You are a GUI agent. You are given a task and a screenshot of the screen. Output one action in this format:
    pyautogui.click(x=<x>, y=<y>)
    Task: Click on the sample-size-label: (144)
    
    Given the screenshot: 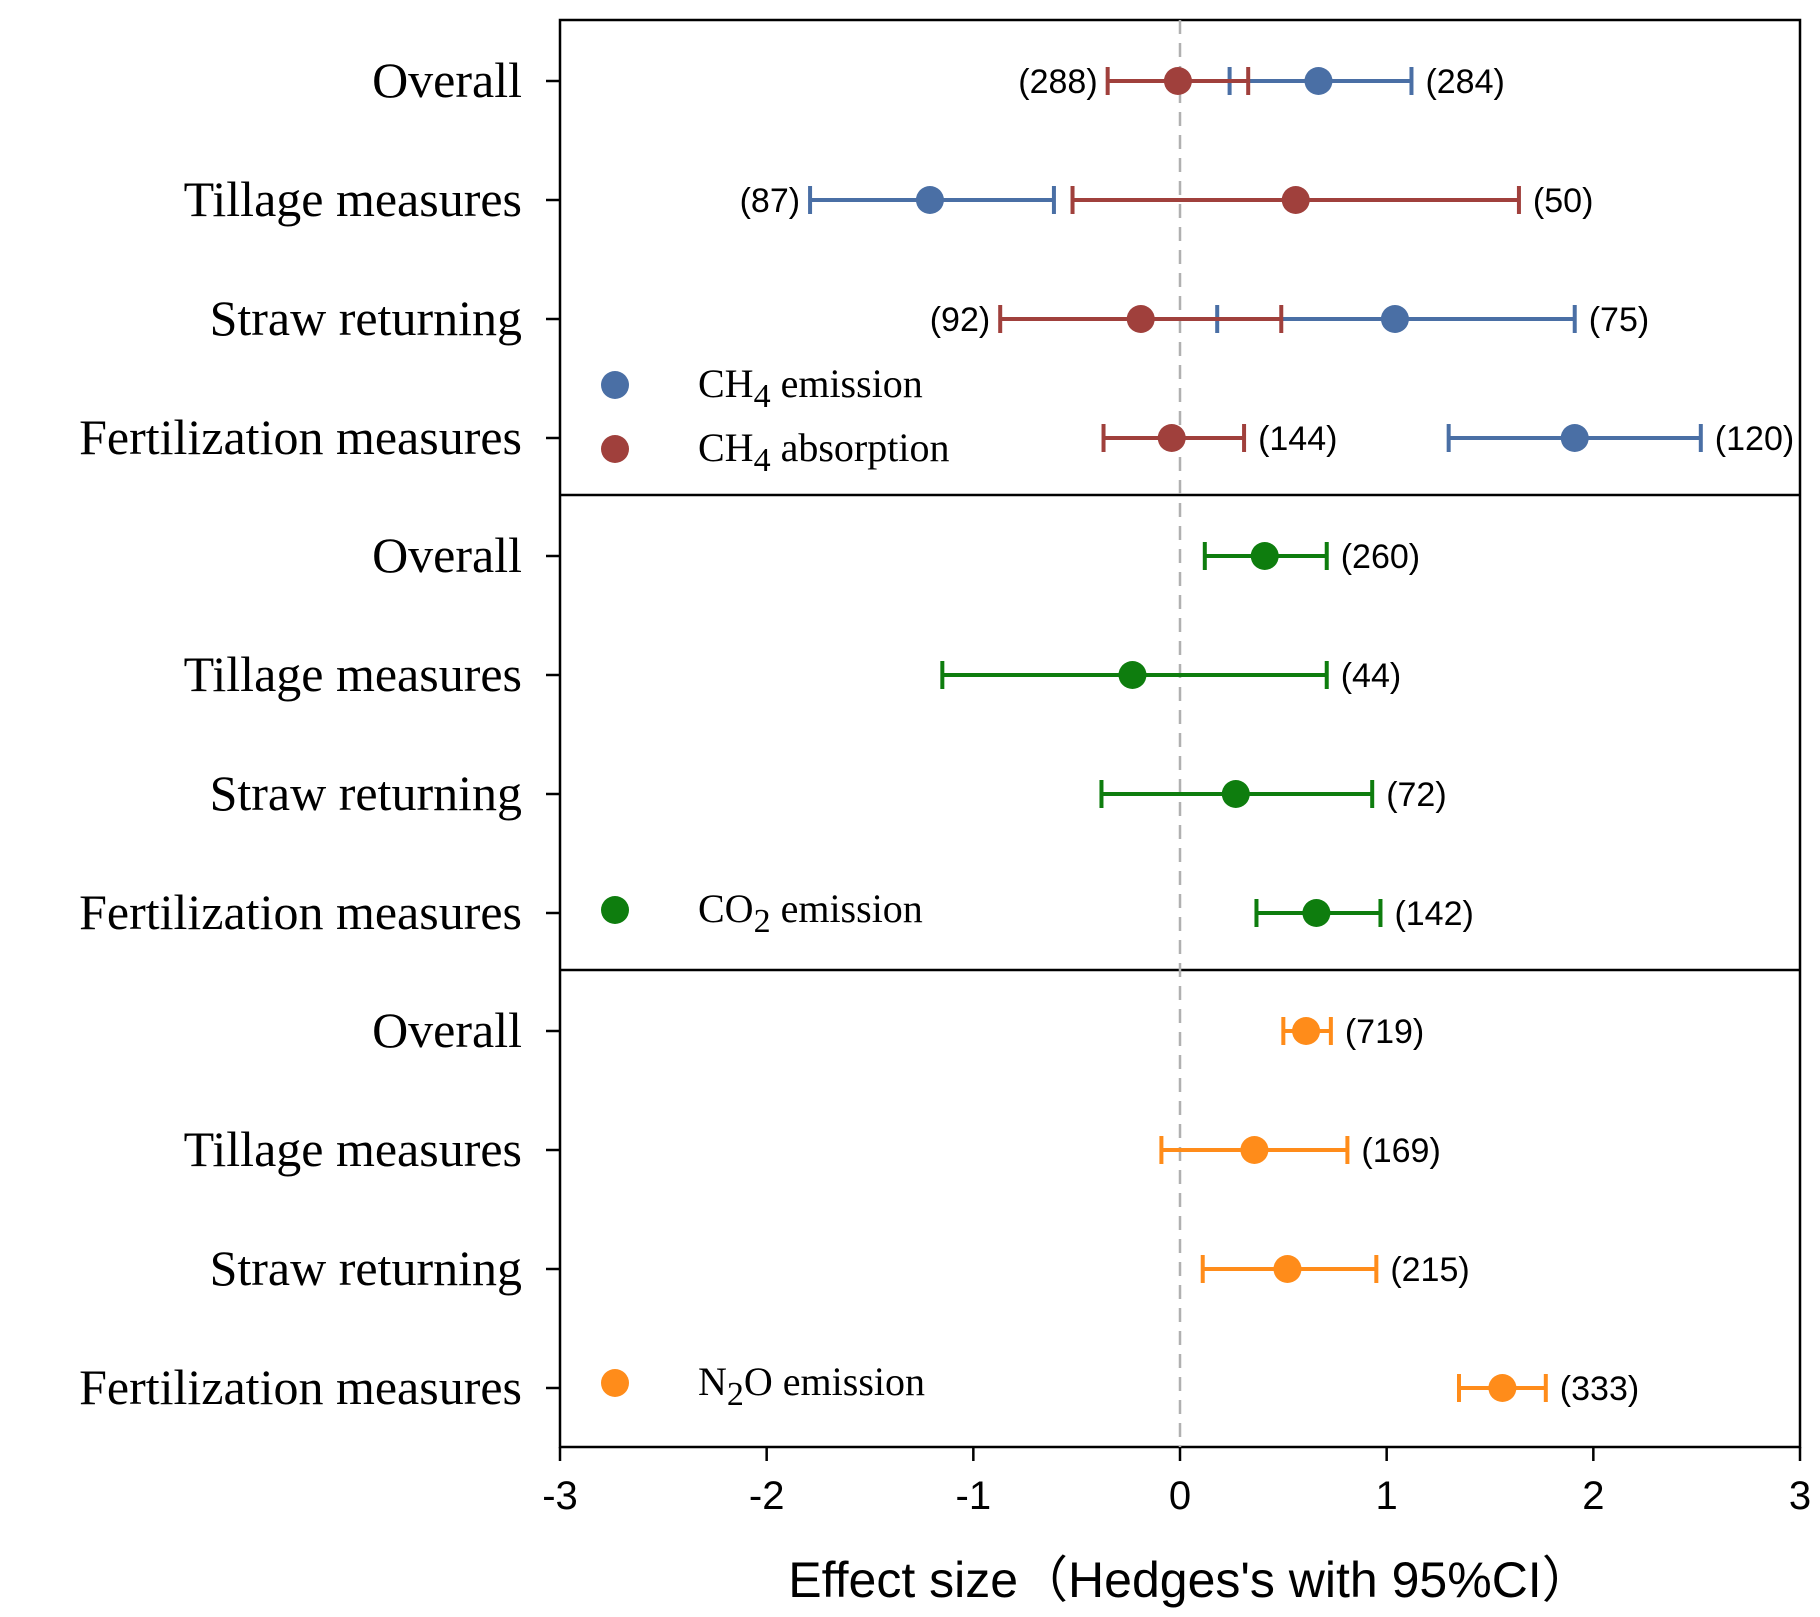 What is the action you would take?
    pyautogui.click(x=1297, y=439)
    